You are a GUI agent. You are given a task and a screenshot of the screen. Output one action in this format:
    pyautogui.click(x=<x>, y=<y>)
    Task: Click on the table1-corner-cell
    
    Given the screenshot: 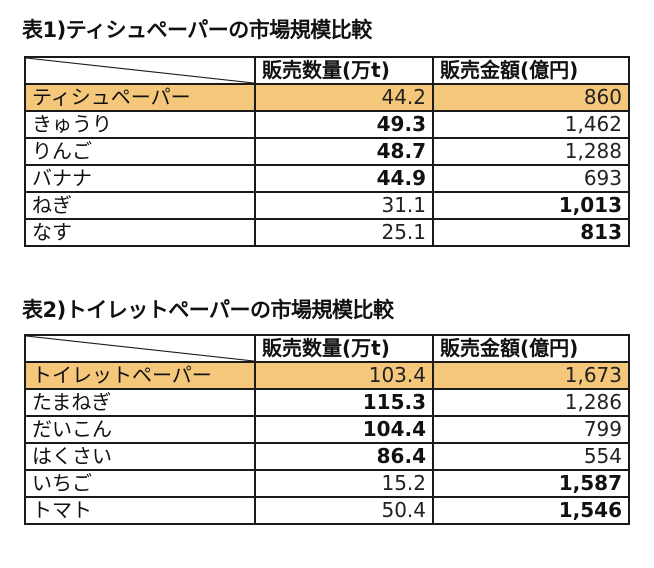 What is the action you would take?
    pyautogui.click(x=140, y=70)
    